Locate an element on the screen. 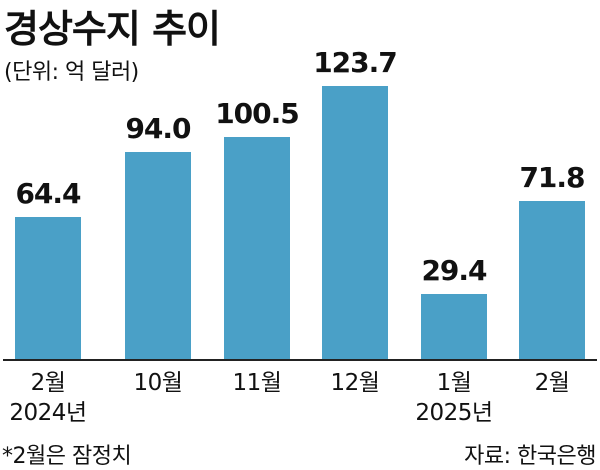 The image size is (600, 470). bar-value-label: 94.0 is located at coordinates (158, 128).